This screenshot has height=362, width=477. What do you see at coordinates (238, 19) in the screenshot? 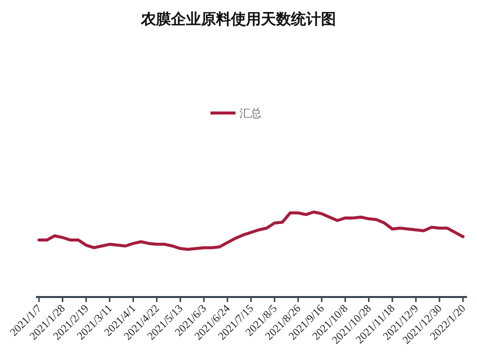
I see `chart-title: 农膜企业原料使用天数统计图` at bounding box center [238, 19].